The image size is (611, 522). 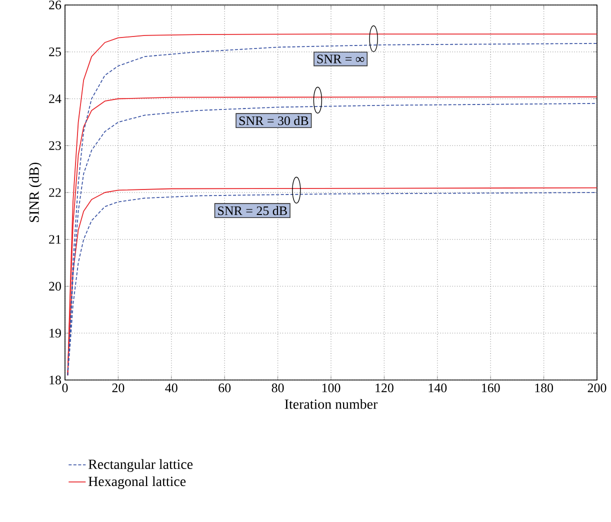 What do you see at coordinates (55, 192) in the screenshot?
I see `y-tick-label: 22` at bounding box center [55, 192].